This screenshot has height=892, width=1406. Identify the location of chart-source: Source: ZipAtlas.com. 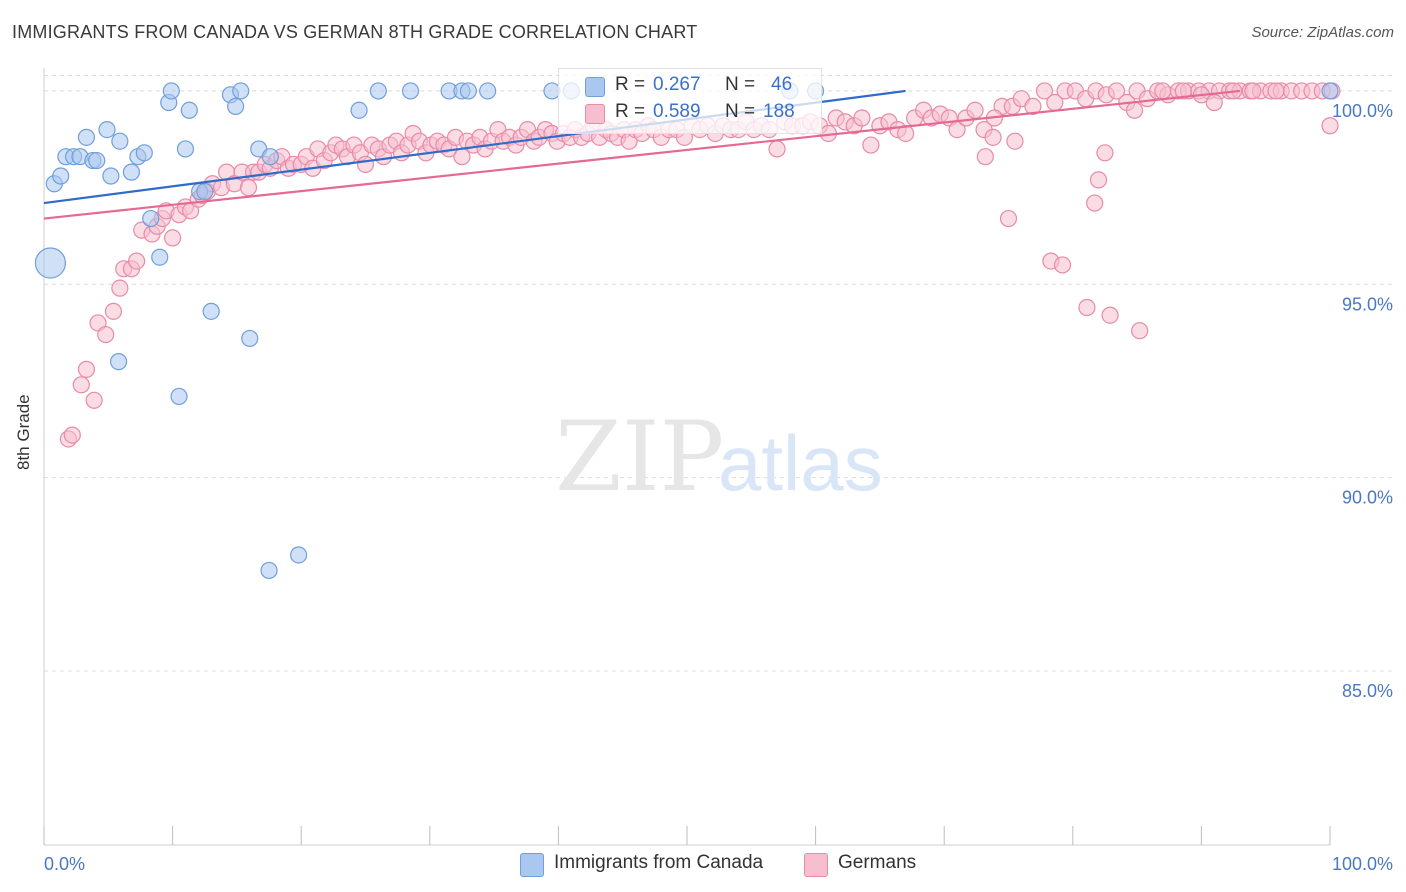
(1322, 32).